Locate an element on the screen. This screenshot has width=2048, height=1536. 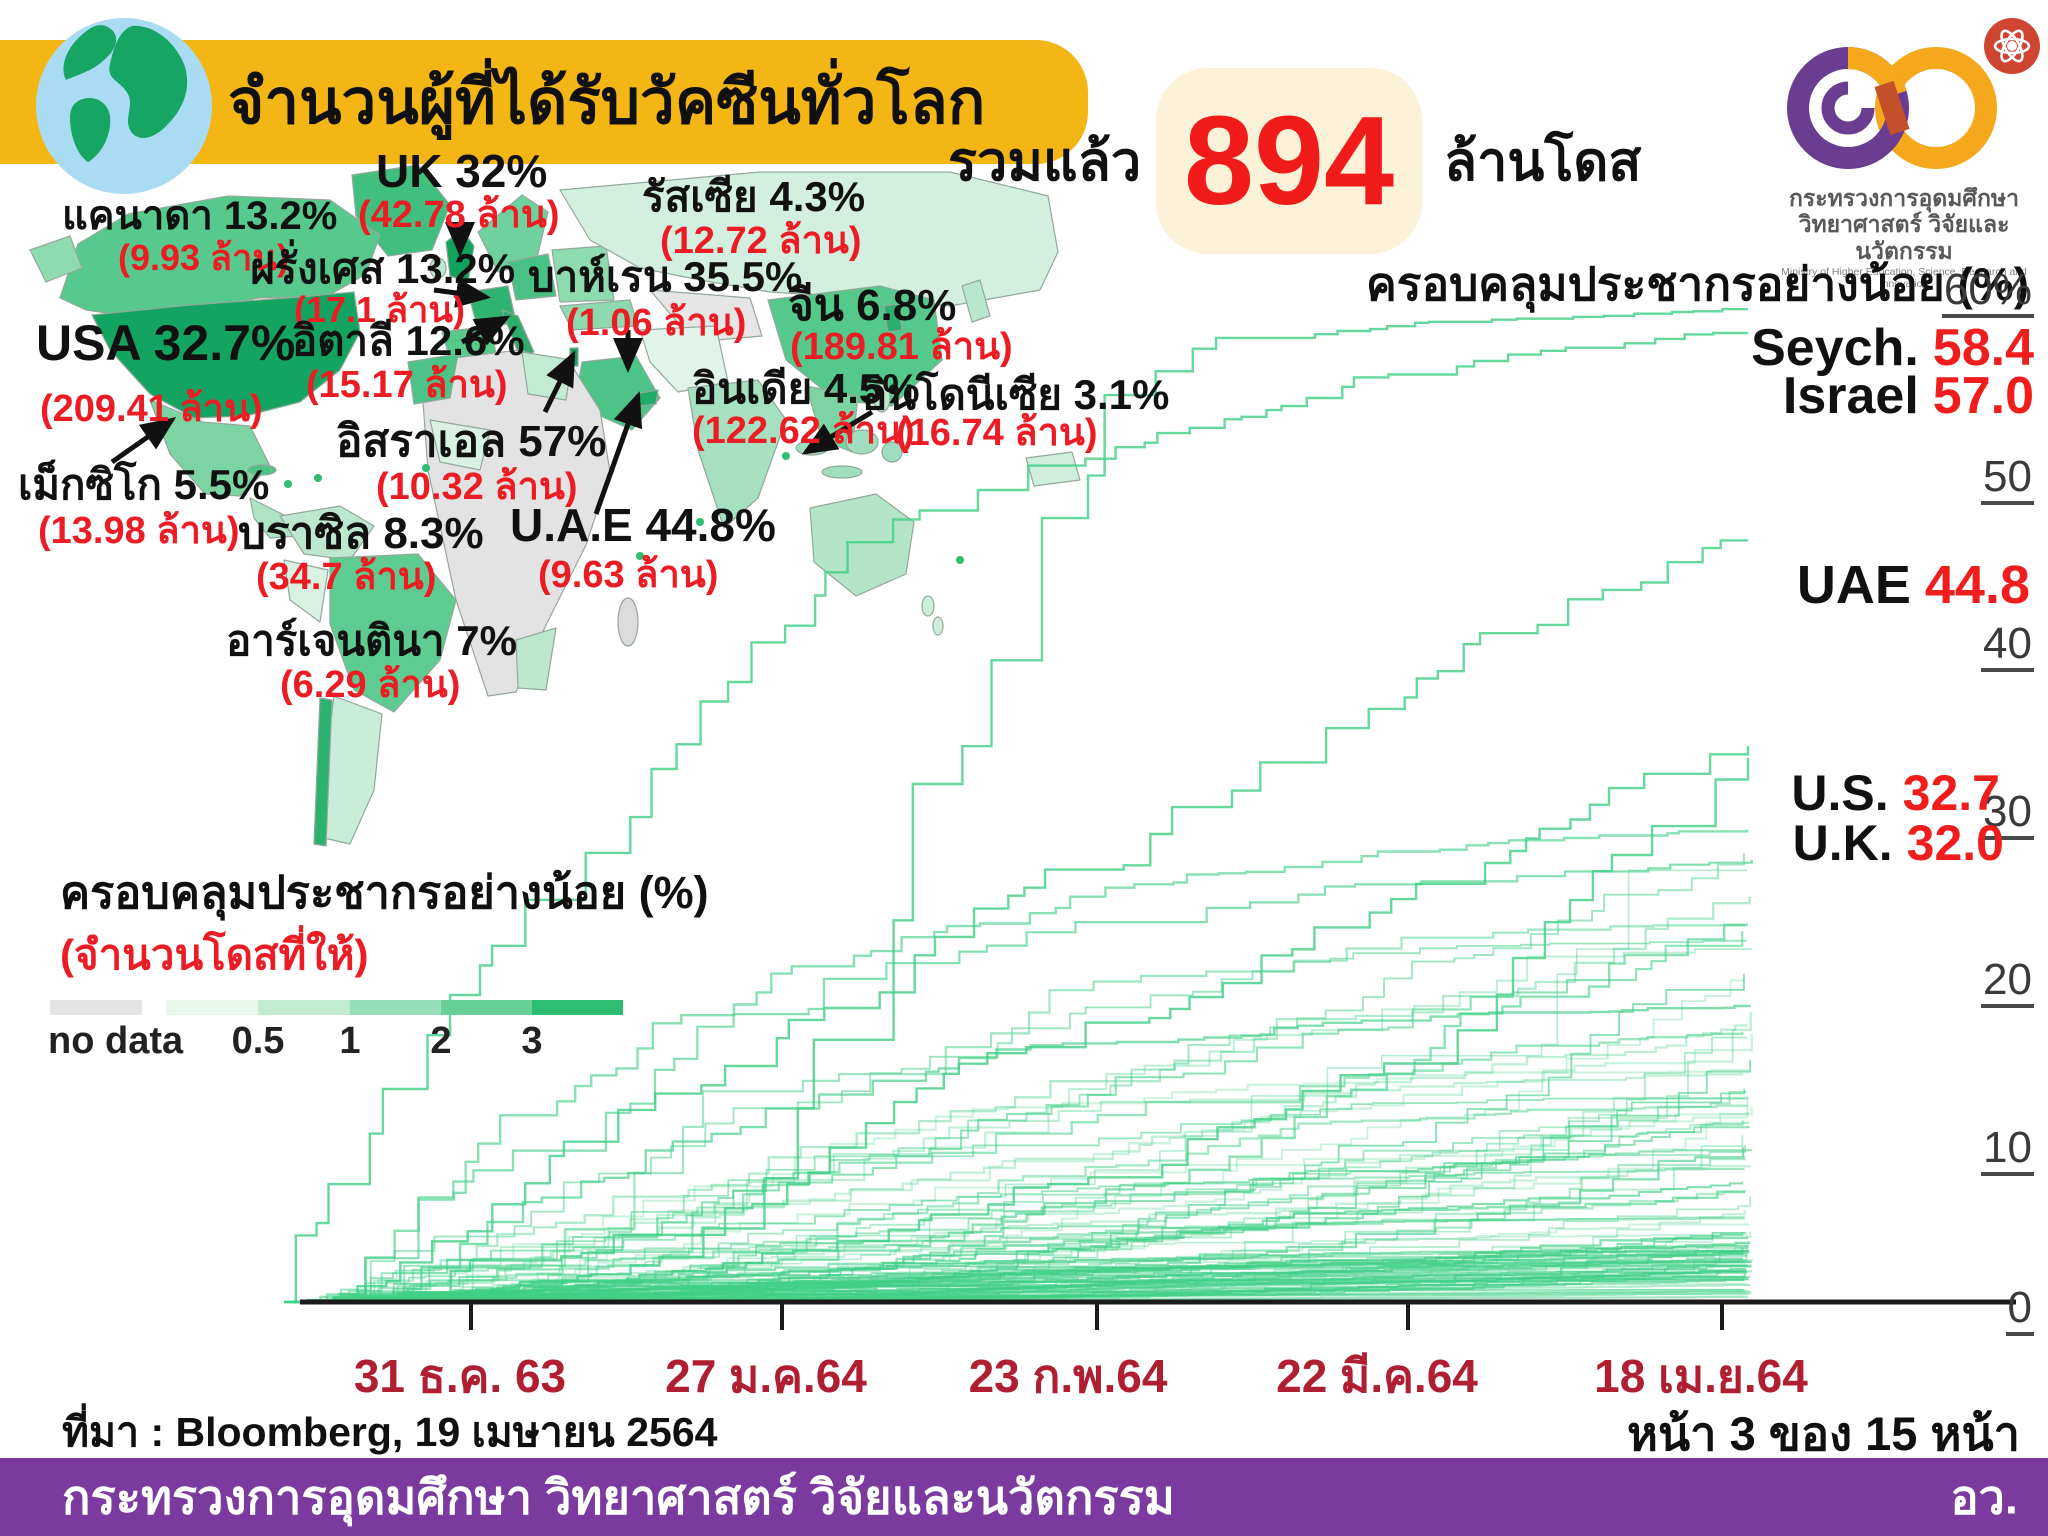
map-scandinavia is located at coordinates (513, 233).